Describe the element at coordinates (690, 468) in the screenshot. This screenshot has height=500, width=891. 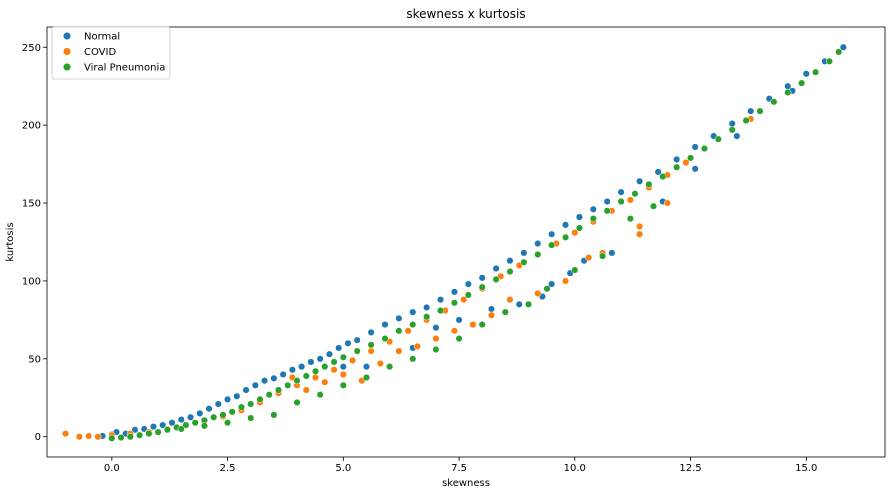
I see `x-tick-label: 12.5` at that location.